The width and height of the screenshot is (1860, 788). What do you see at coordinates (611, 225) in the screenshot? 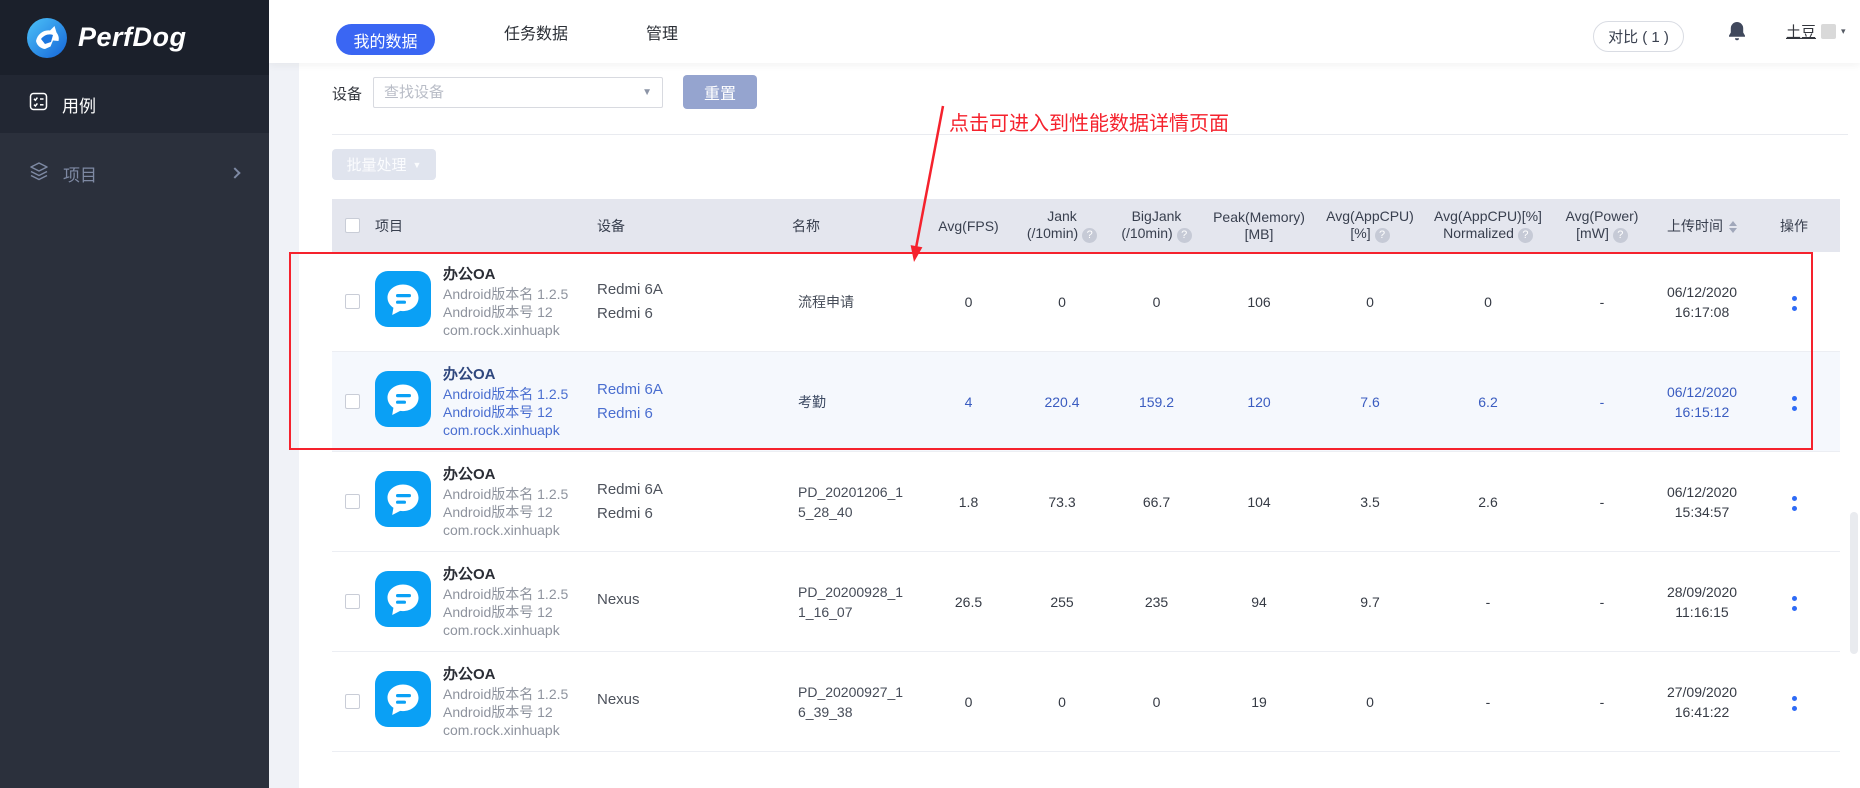
I see `column-header-device: 设备` at bounding box center [611, 225].